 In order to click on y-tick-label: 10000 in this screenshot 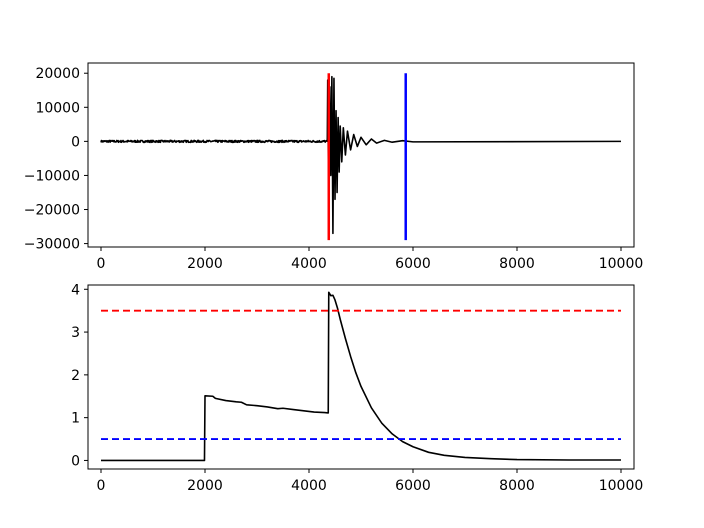, I will do `click(57, 108)`.